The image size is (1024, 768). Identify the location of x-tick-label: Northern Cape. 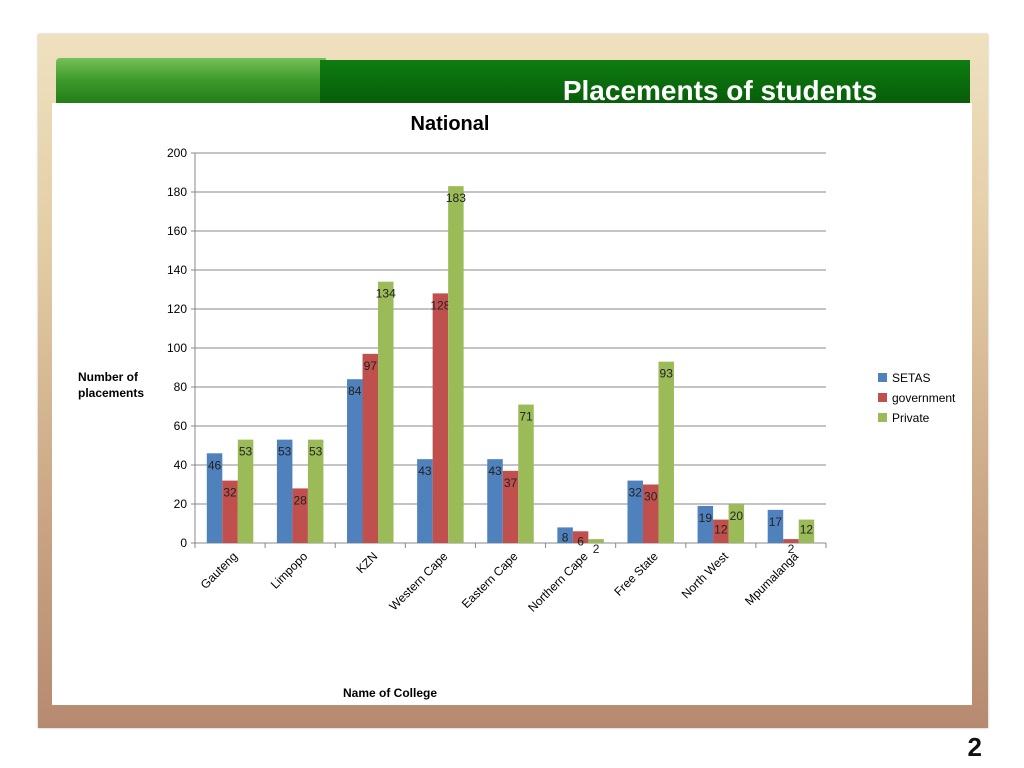
(558, 582).